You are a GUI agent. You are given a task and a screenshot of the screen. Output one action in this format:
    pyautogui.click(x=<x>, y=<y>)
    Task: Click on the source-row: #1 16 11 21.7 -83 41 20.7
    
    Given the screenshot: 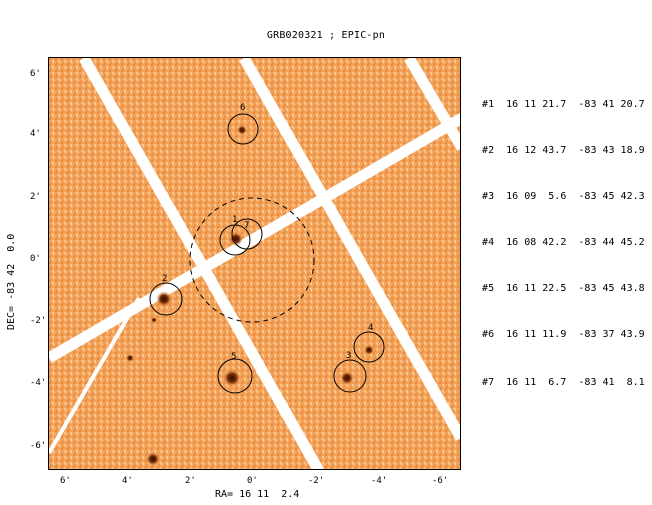 What is the action you would take?
    pyautogui.click(x=557, y=99)
    